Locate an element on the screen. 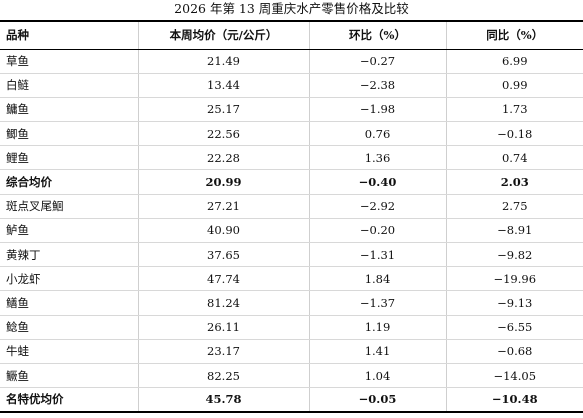  cell-price: 26.11 is located at coordinates (224, 327).